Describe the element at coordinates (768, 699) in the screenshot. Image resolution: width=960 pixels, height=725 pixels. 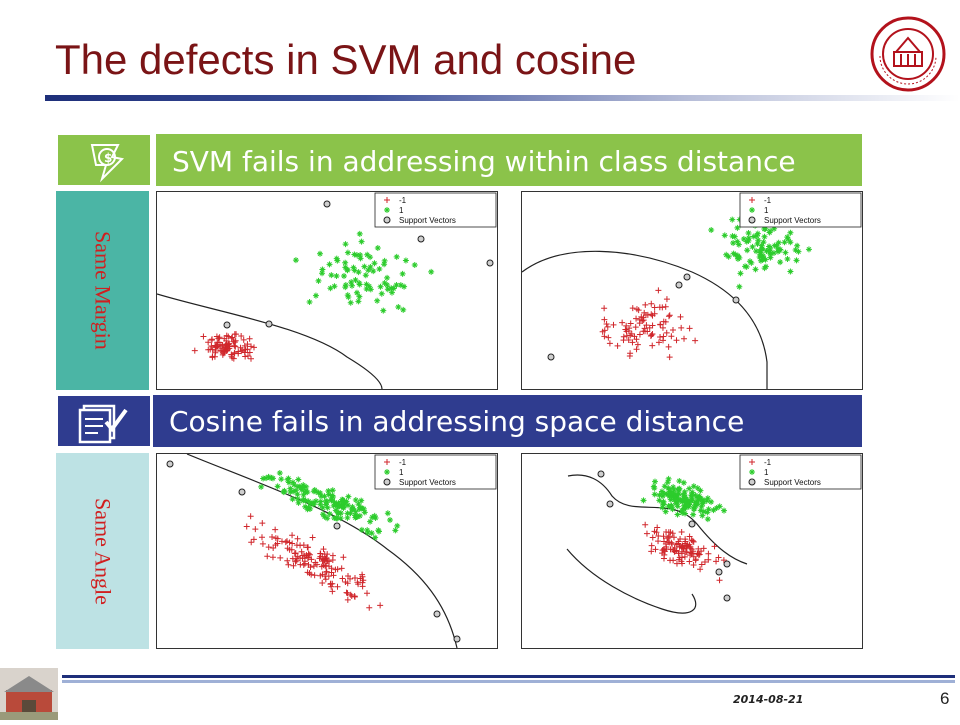
I see `slide-date: 2014-08-21` at that location.